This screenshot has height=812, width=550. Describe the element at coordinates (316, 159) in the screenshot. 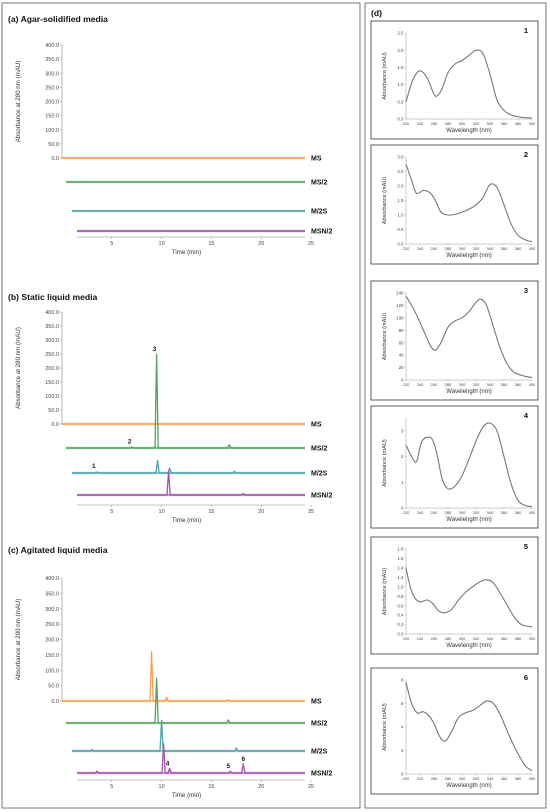

I see `trace-label-MS: MS` at that location.